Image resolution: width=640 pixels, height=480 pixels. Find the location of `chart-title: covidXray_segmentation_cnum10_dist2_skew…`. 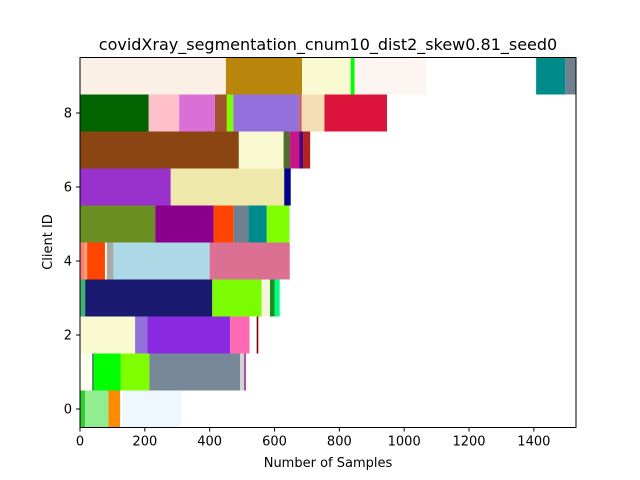

chart-title: covidXray_segmentation_cnum10_dist2_skew… is located at coordinates (328, 45).